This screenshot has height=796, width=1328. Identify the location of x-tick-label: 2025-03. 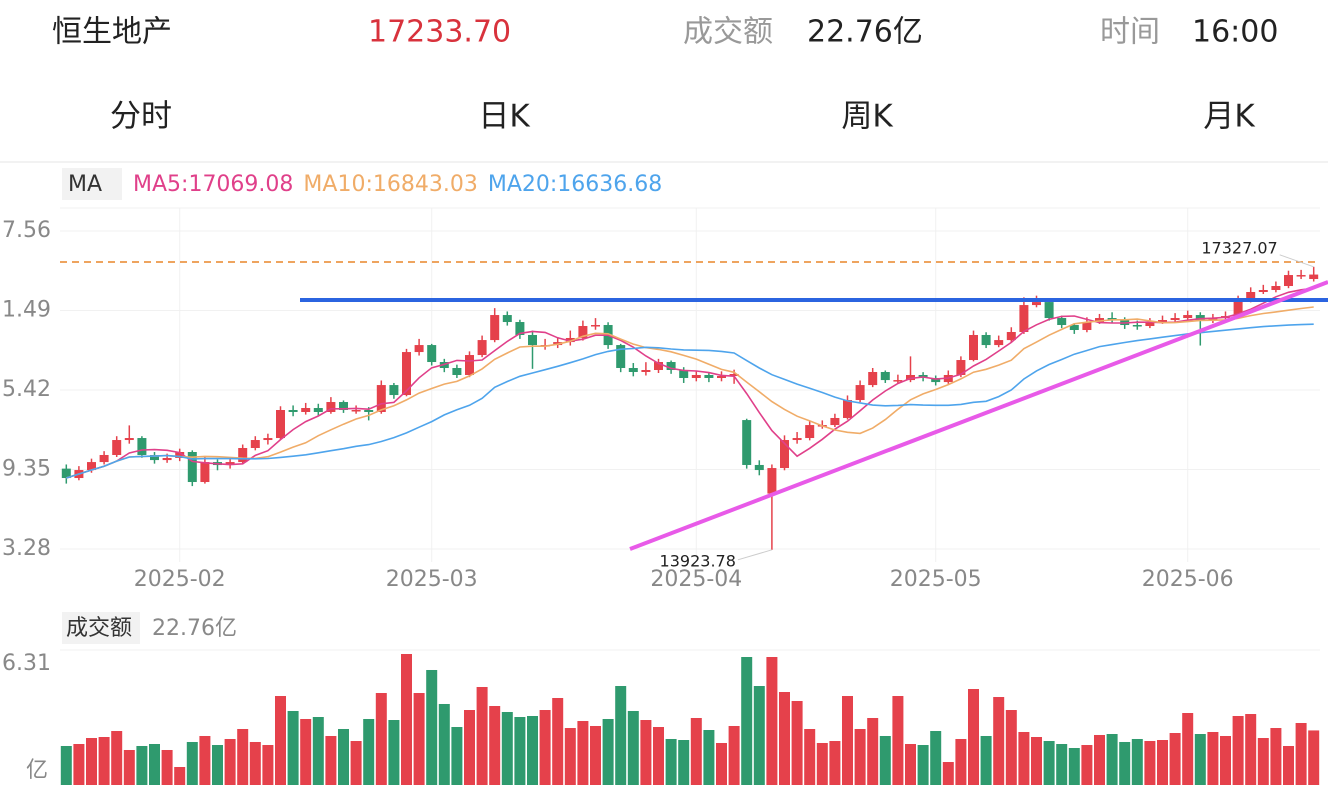
(432, 579).